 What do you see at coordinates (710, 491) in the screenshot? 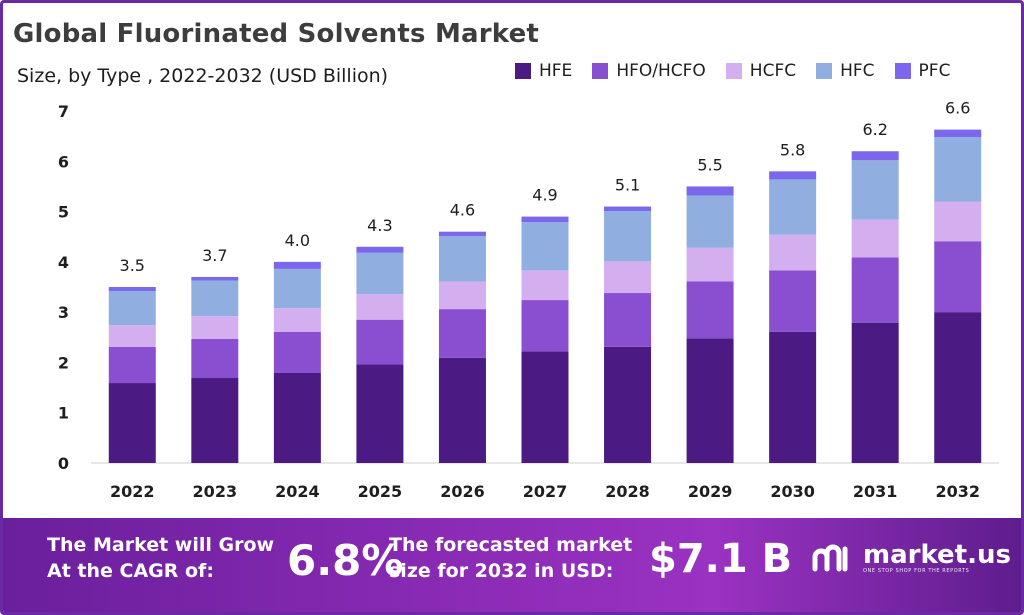
I see `x-tick-label: 2029` at bounding box center [710, 491].